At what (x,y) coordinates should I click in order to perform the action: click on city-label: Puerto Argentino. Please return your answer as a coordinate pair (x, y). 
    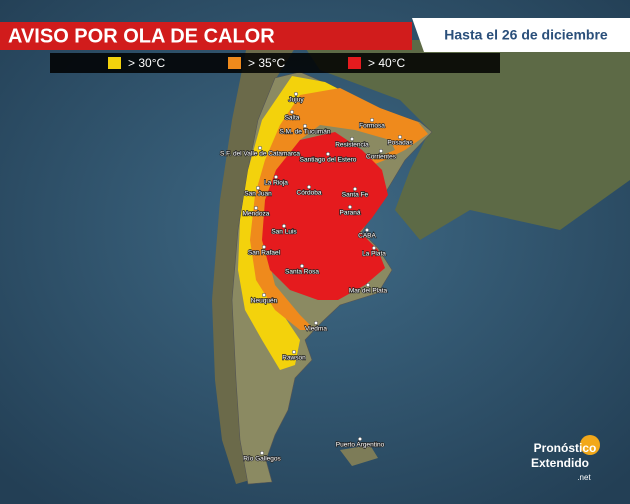
    Looking at the image, I should click on (360, 445).